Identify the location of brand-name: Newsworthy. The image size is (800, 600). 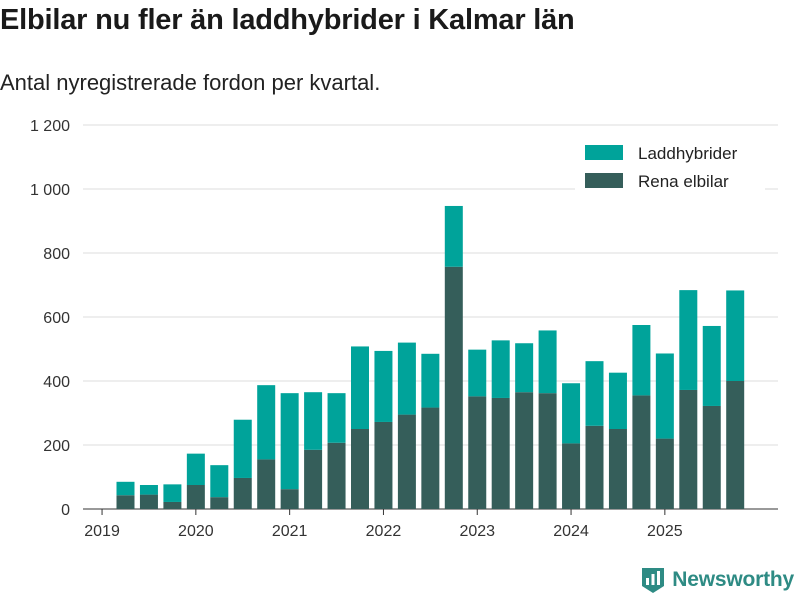
(733, 579).